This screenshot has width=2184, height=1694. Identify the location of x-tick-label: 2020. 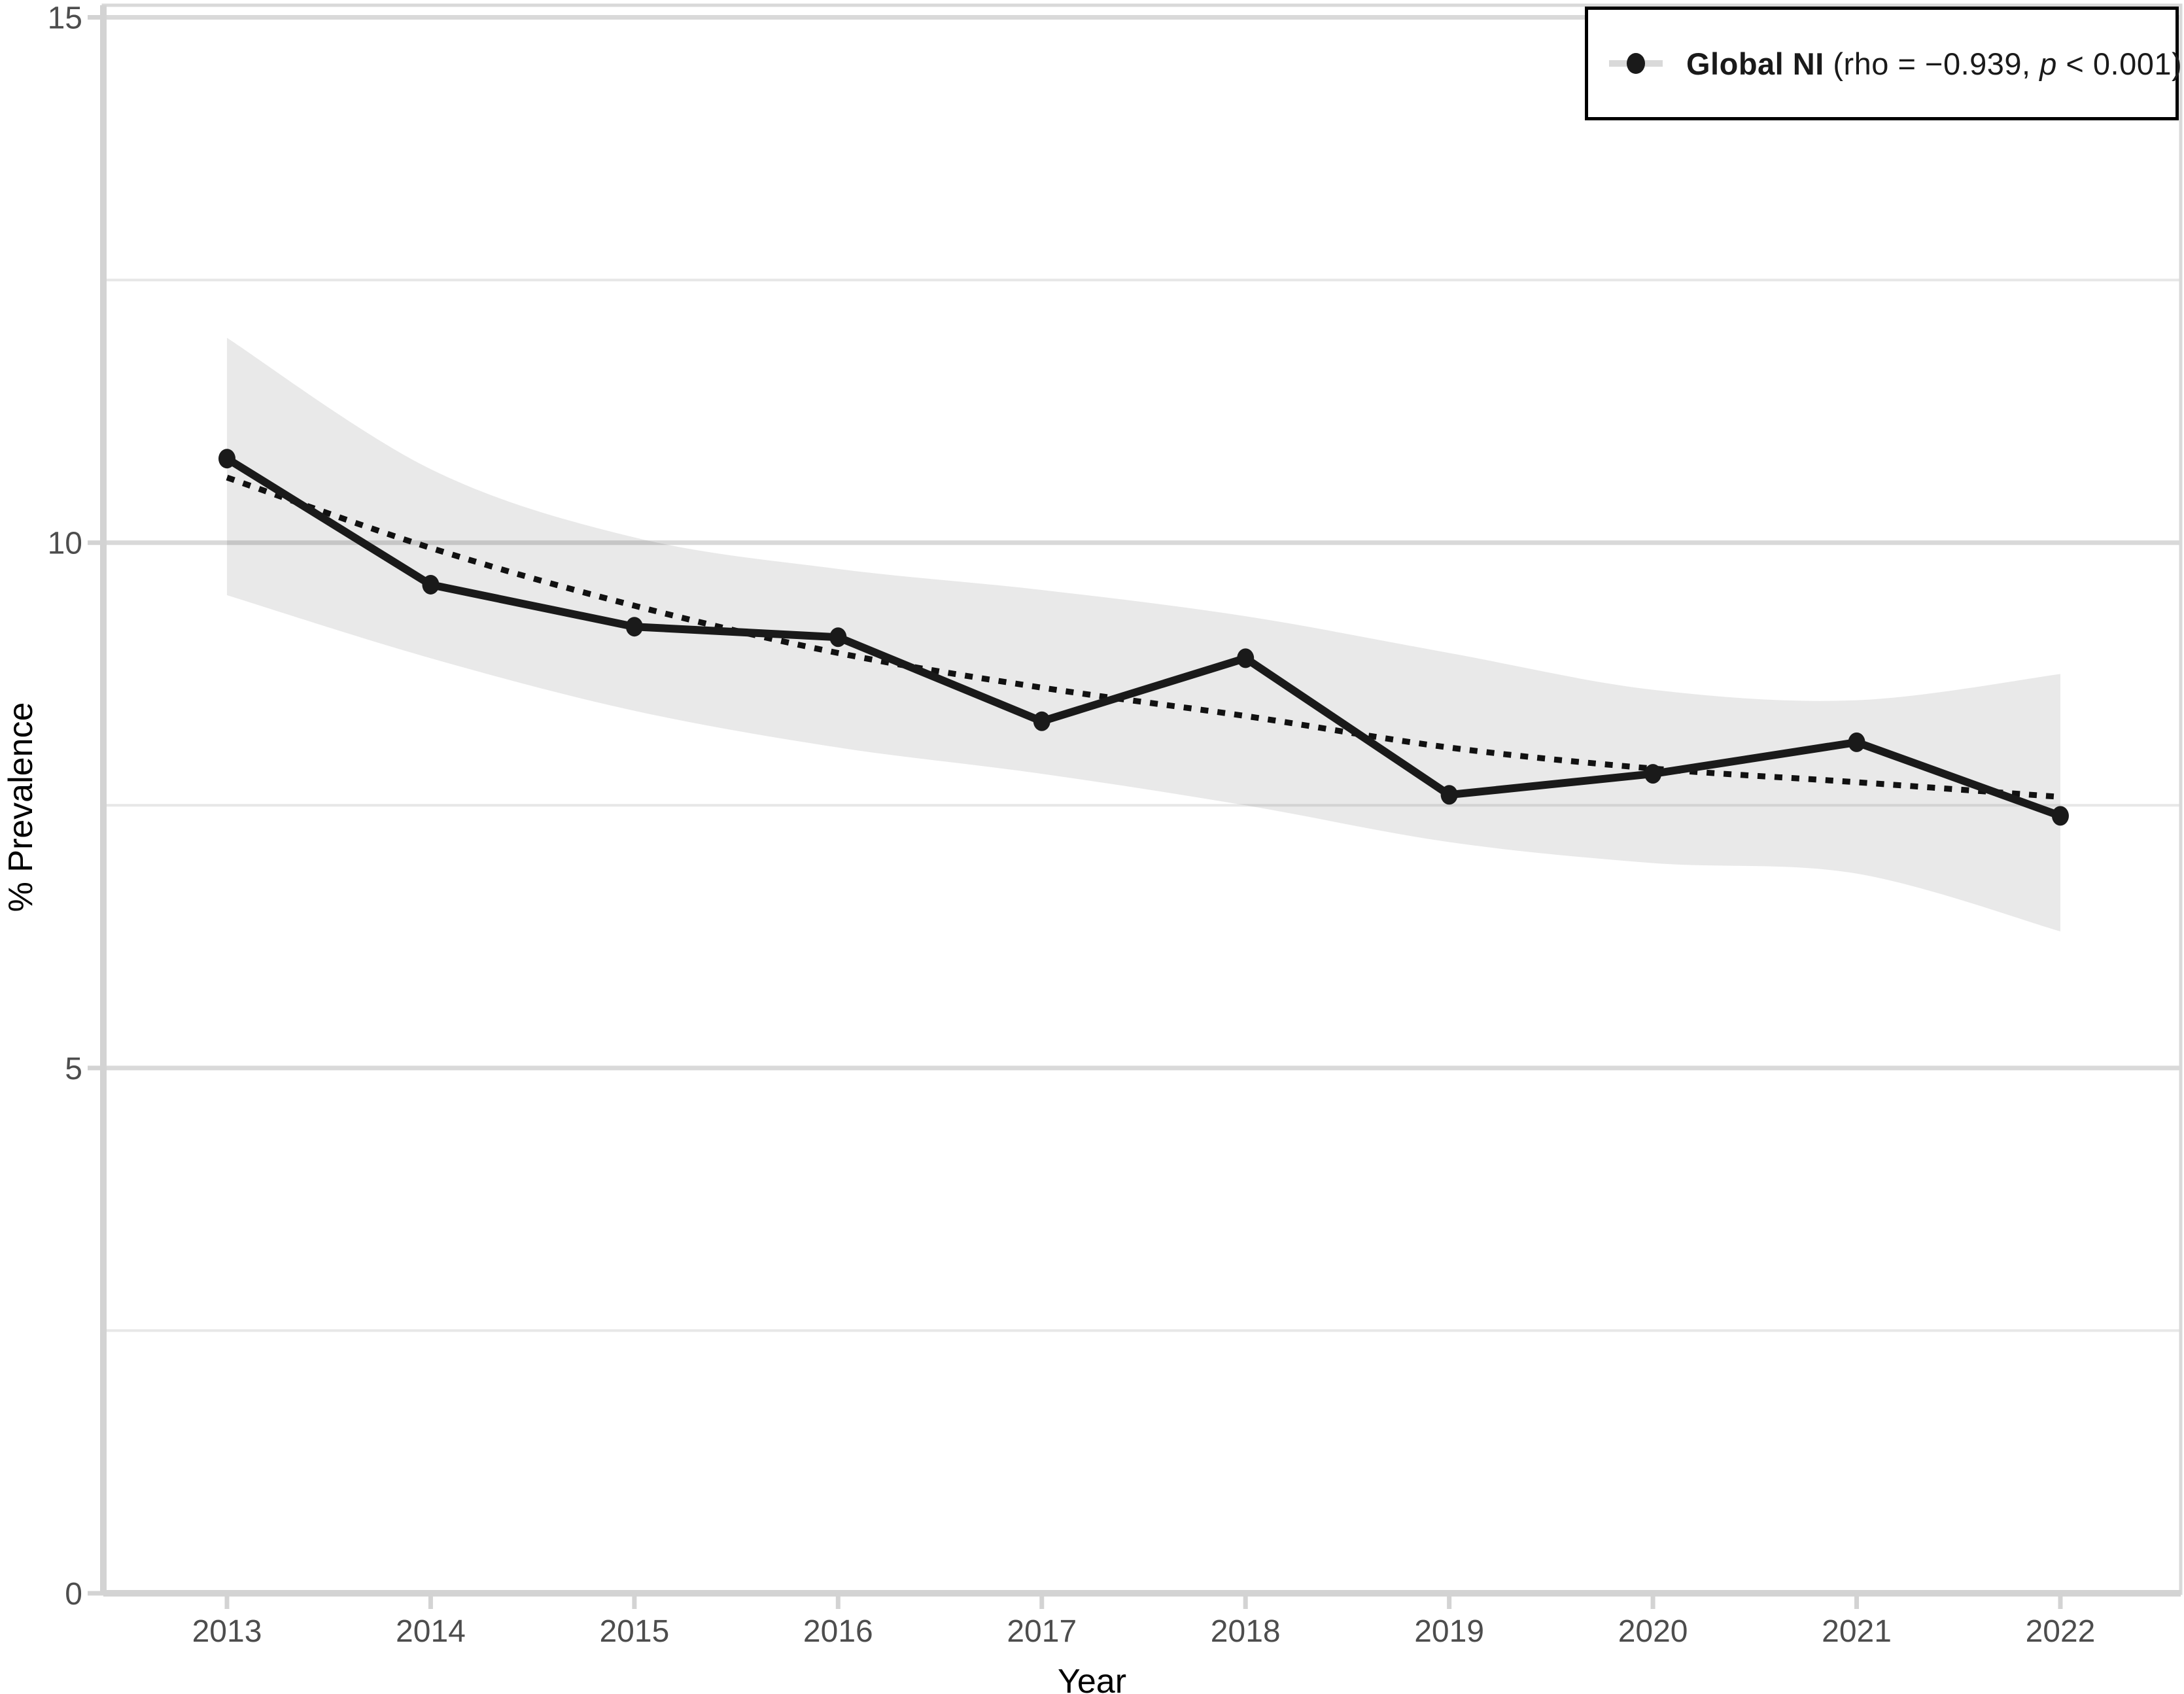
(1653, 1631).